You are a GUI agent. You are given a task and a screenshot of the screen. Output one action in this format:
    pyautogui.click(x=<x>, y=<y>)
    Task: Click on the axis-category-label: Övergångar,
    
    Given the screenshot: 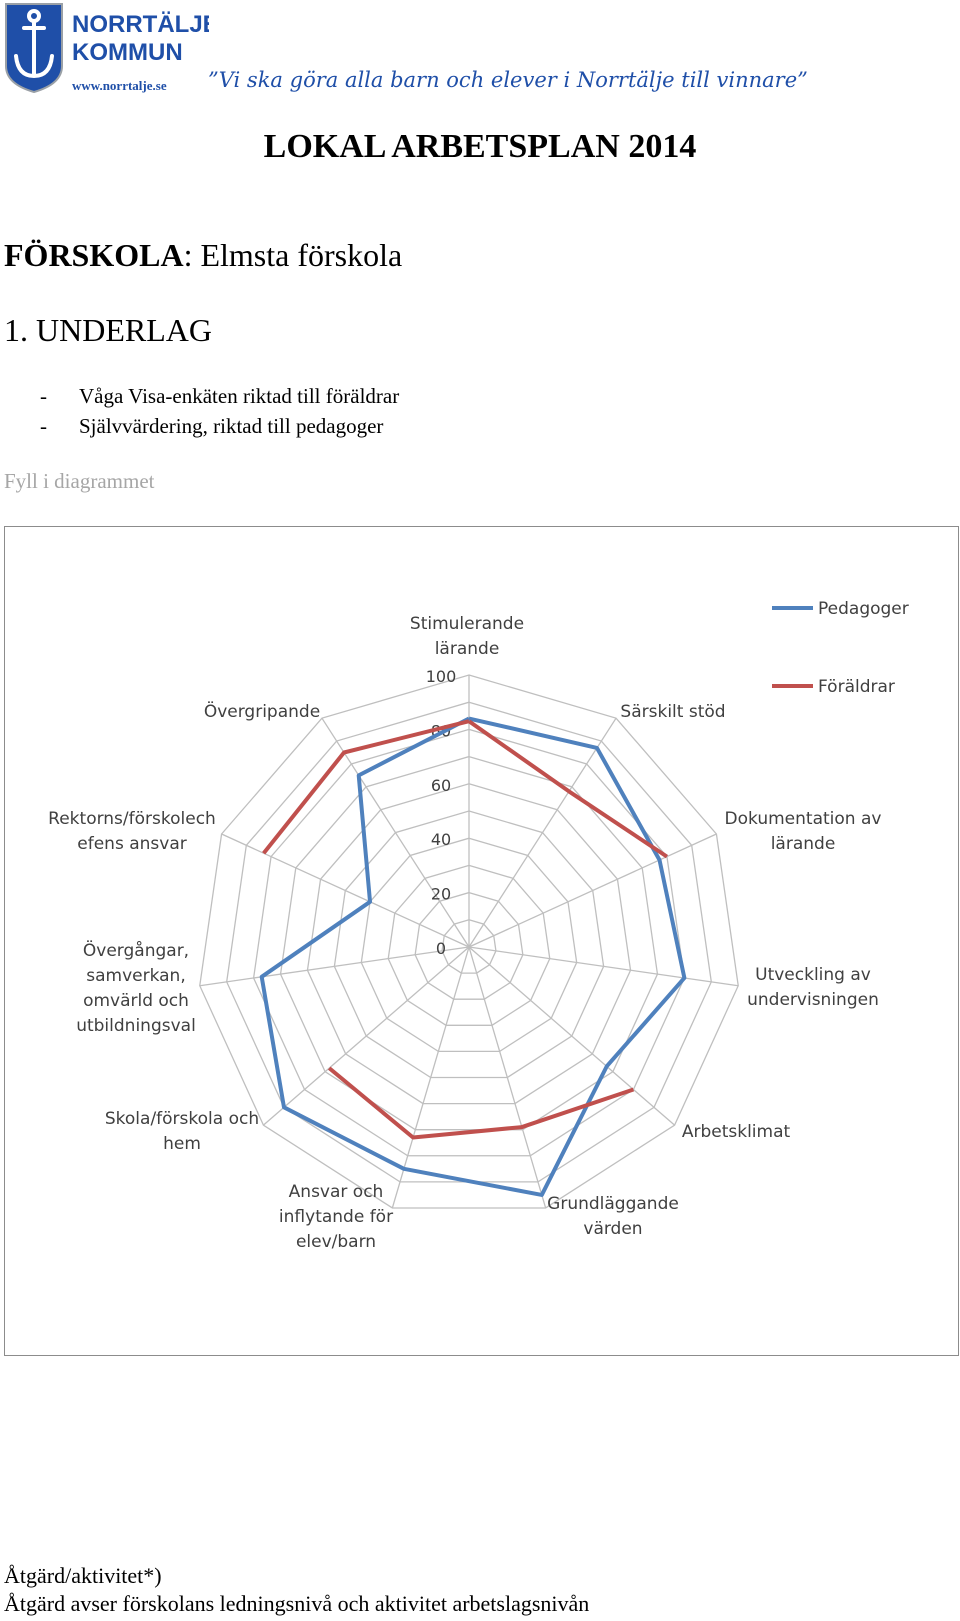 What is the action you would take?
    pyautogui.click(x=136, y=950)
    